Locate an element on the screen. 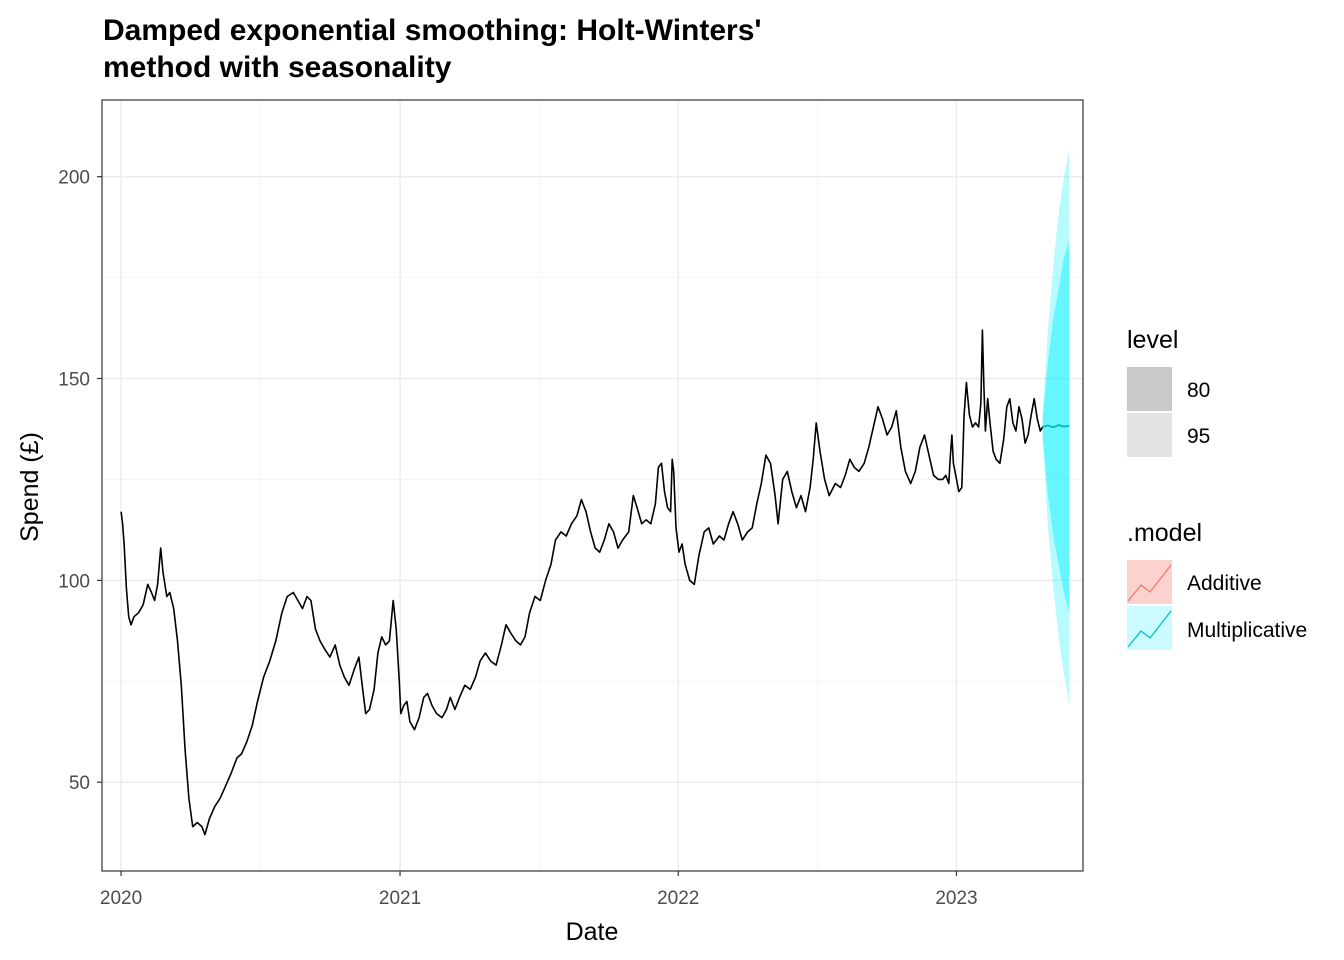 The image size is (1344, 960). legend-model-line-multiplicative is located at coordinates (1149, 629).